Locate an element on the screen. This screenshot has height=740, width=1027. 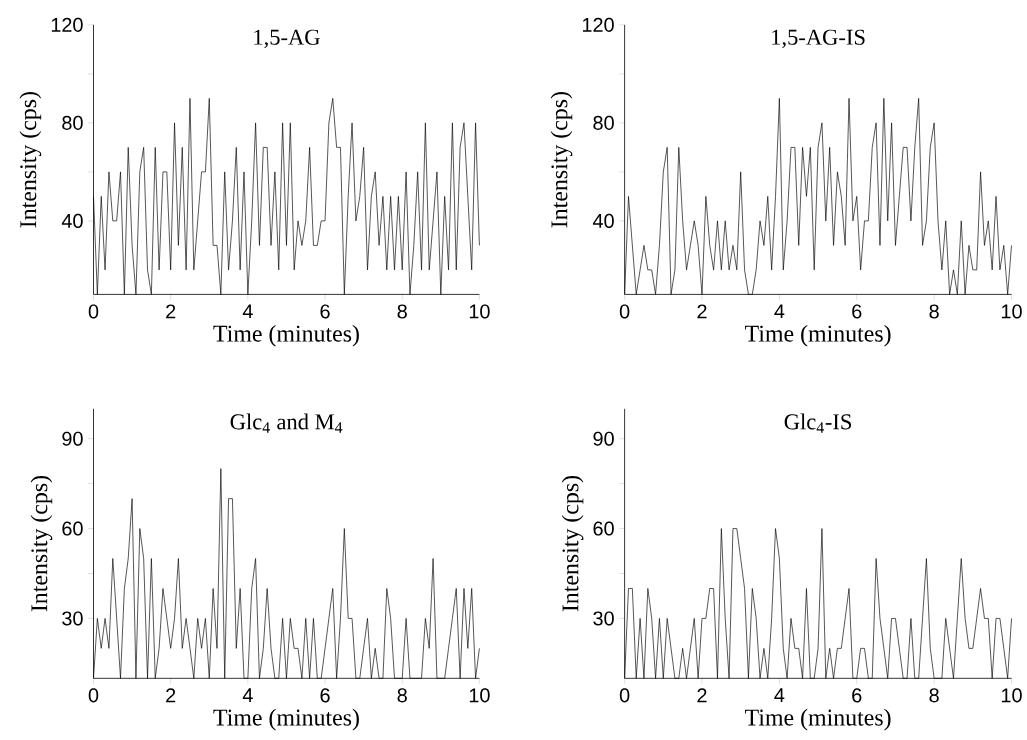
chart-title: Glc$_{4}$ and M$_{4}$ is located at coordinates (286, 423).